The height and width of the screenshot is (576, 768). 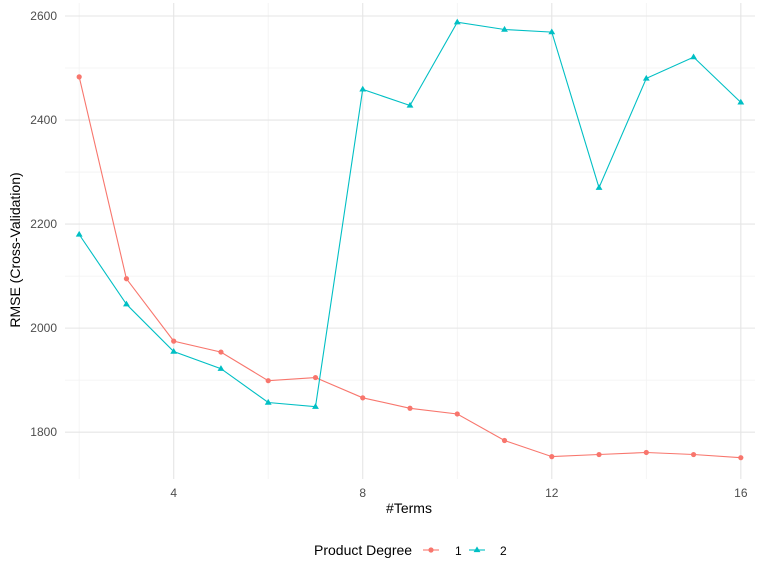 I want to click on x-tick-label: 16, so click(x=741, y=493).